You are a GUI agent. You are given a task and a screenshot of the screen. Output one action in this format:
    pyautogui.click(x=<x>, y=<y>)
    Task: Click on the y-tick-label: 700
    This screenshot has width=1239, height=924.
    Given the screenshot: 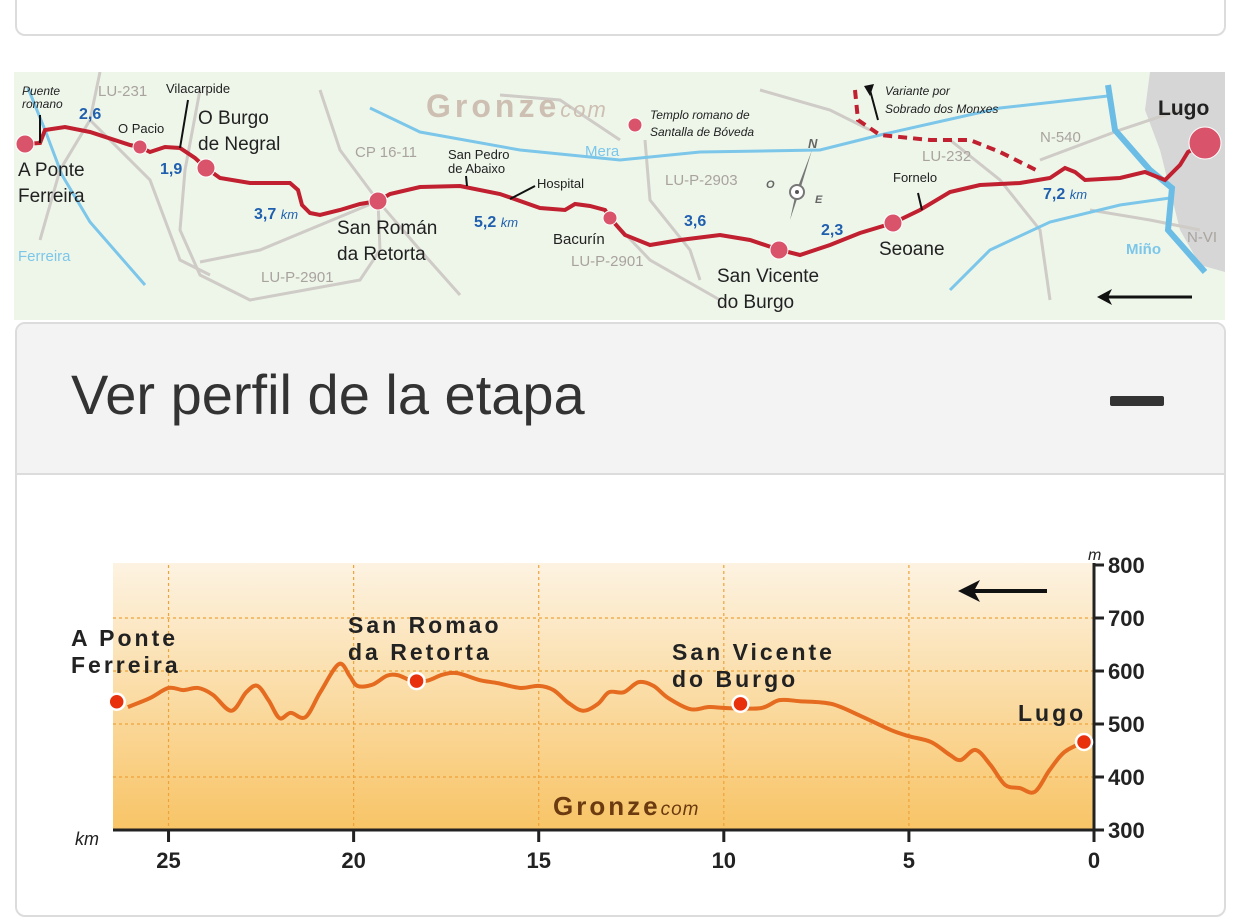 What is the action you would take?
    pyautogui.click(x=1126, y=618)
    